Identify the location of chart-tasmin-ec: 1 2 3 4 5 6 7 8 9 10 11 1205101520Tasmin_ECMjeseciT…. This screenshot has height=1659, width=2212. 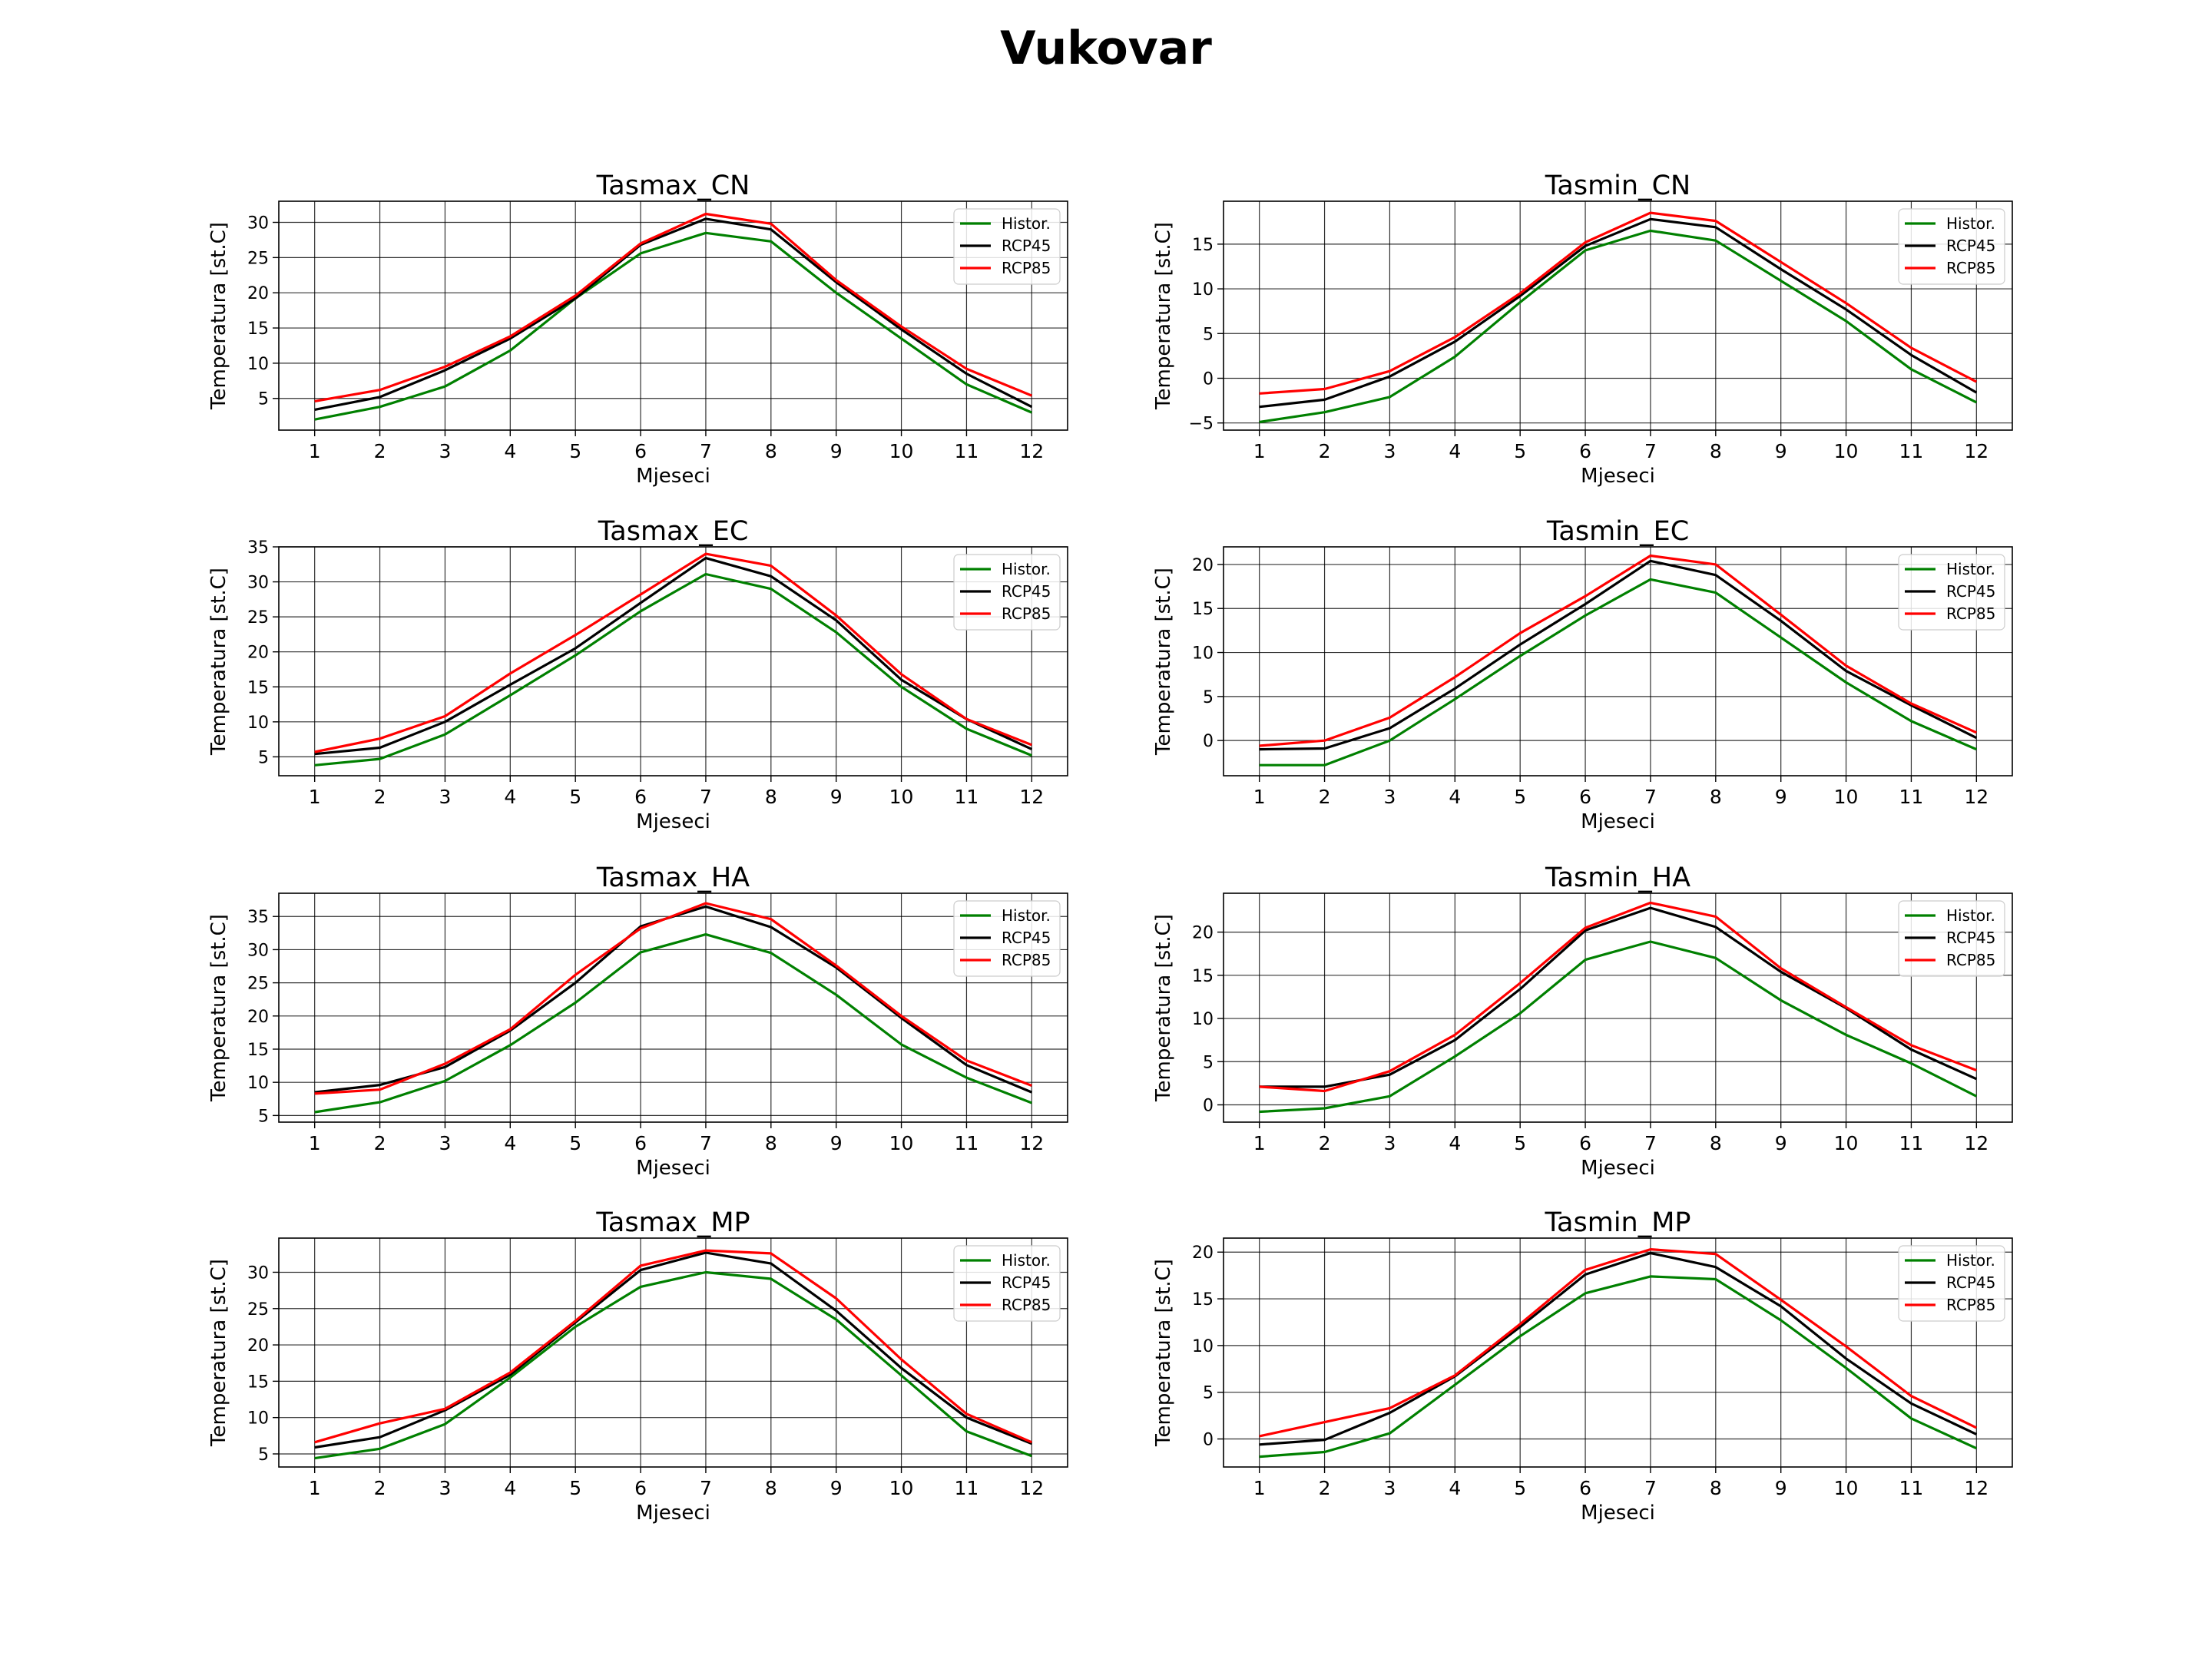
(1583, 674).